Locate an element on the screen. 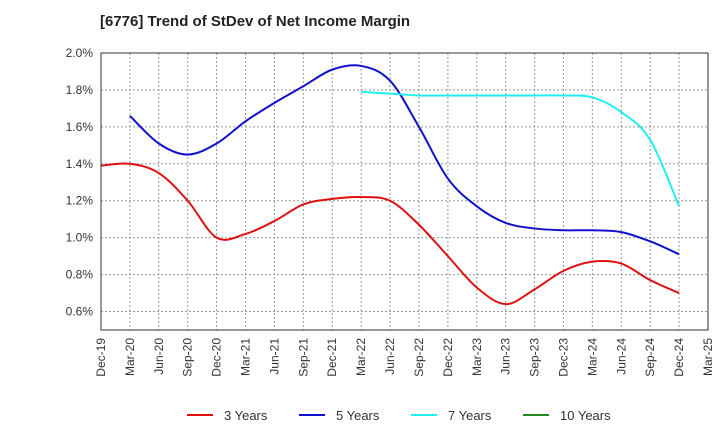  x-tick-label: Sep-20 is located at coordinates (188, 357).